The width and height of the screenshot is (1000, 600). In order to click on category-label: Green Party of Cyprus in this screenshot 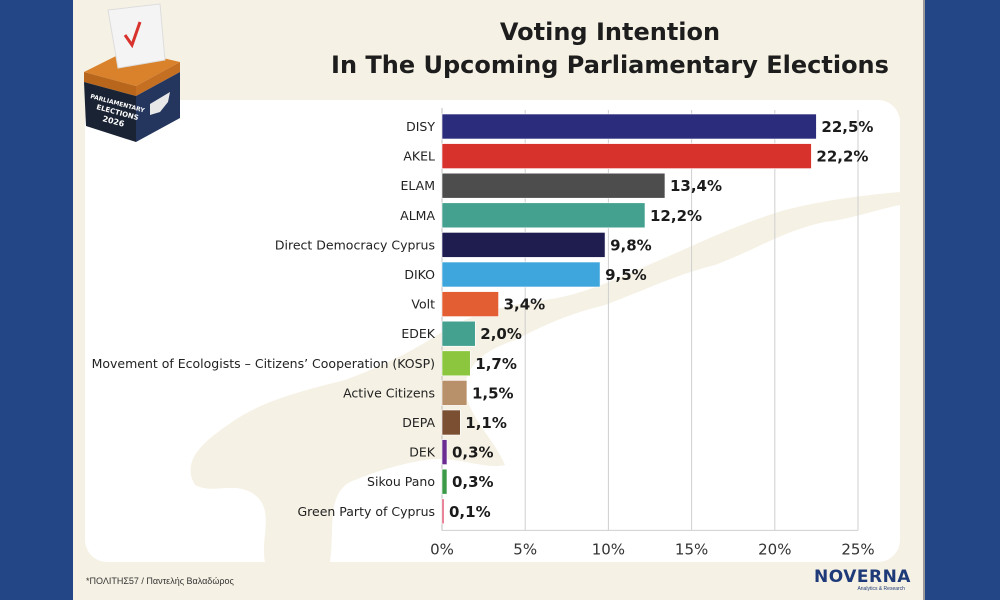, I will do `click(366, 511)`.